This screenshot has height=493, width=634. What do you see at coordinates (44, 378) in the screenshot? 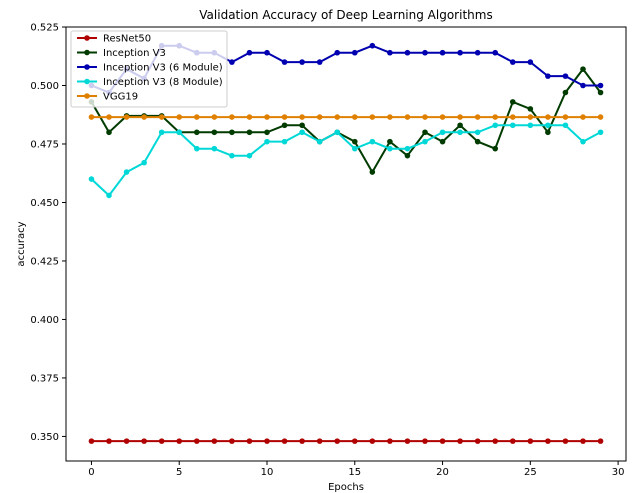
I see `y-tick-label: 0.375` at bounding box center [44, 378].